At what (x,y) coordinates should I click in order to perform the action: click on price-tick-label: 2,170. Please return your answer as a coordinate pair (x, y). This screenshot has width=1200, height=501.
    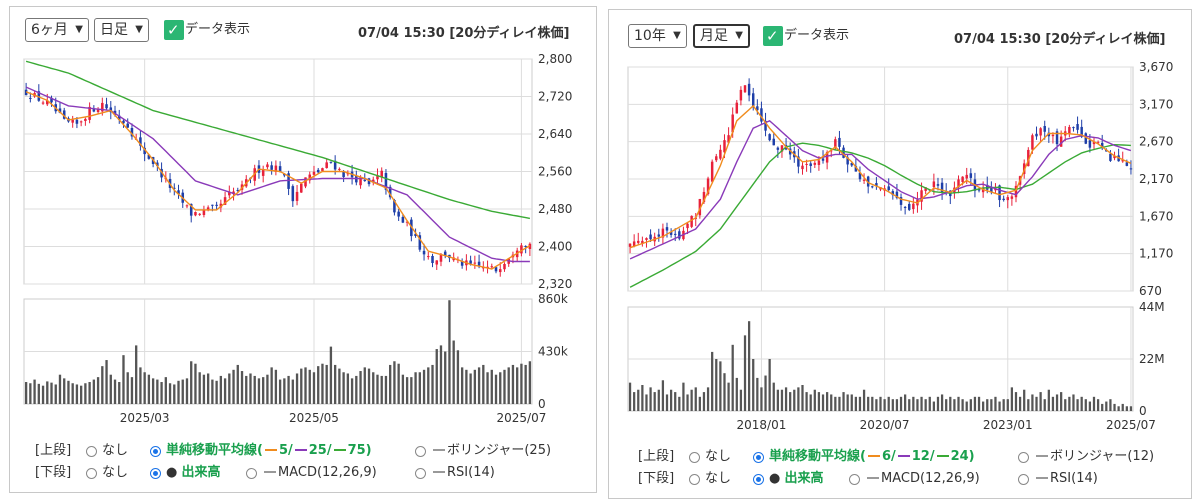
    Looking at the image, I should click on (1156, 179).